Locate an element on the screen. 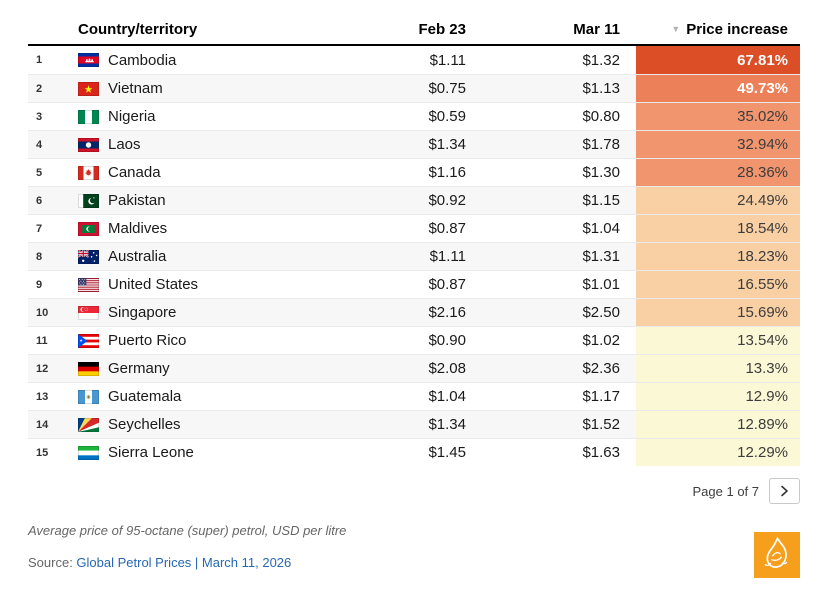  feb23-value: $2.16 is located at coordinates (447, 312).